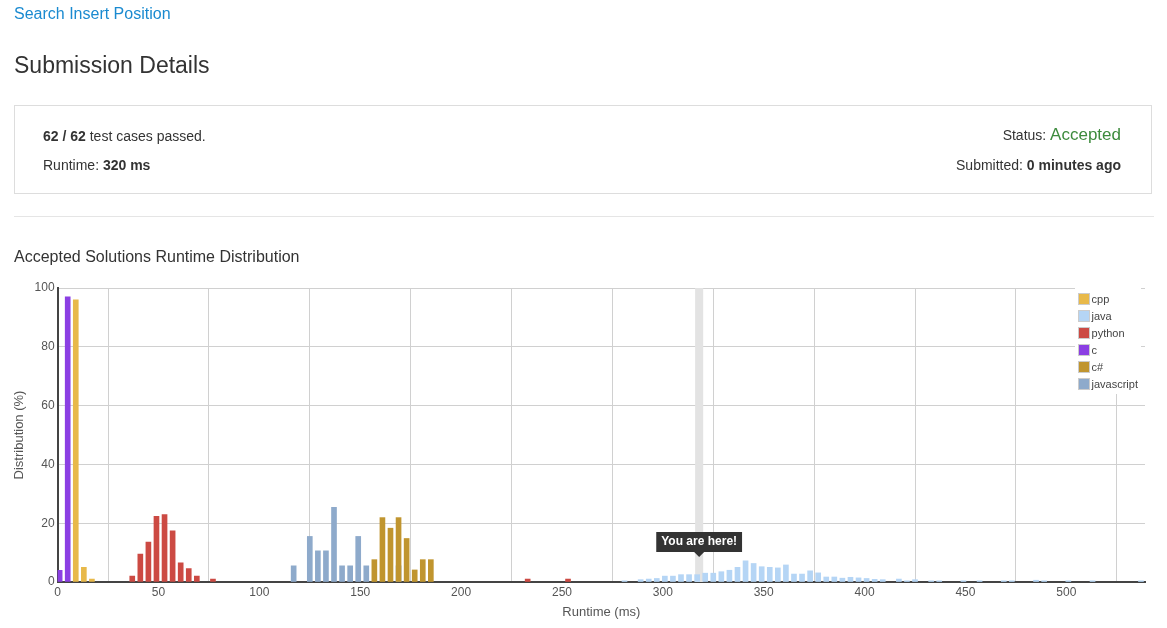  Describe the element at coordinates (64, 136) in the screenshot. I see `text: 62 / 62` at that location.